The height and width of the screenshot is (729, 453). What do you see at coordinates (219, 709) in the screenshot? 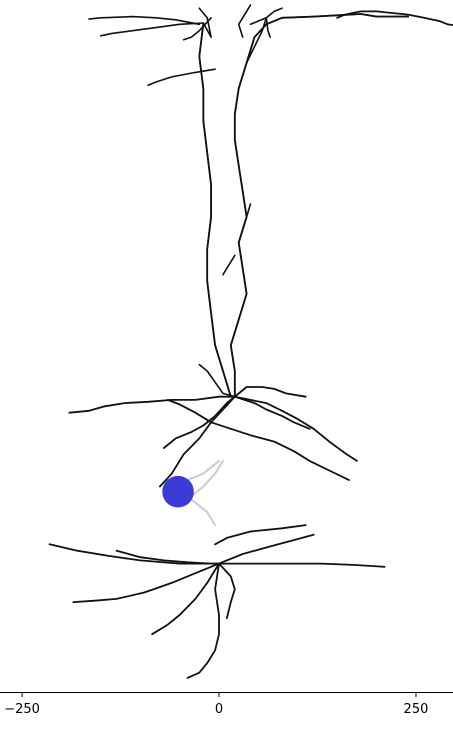
I see `x-tick-label: 0` at bounding box center [219, 709].